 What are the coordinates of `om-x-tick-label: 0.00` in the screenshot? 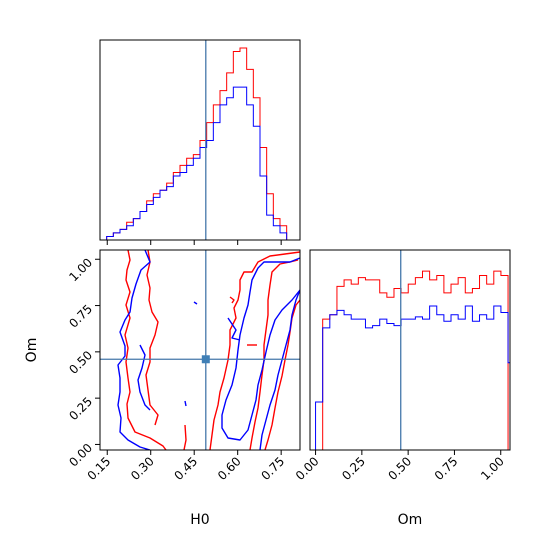 It's located at (307, 468).